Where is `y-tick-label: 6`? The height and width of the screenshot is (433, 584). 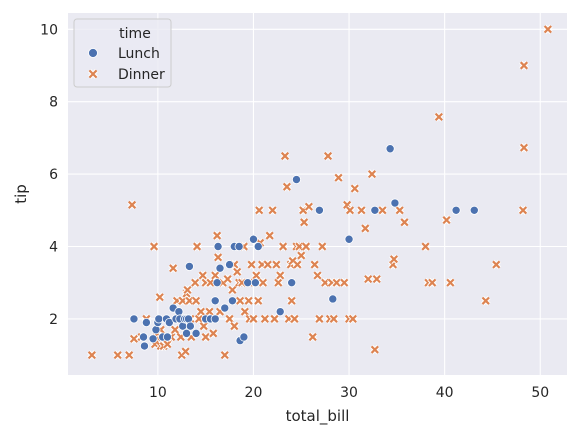 y-tick-label: 6 is located at coordinates (53, 175).